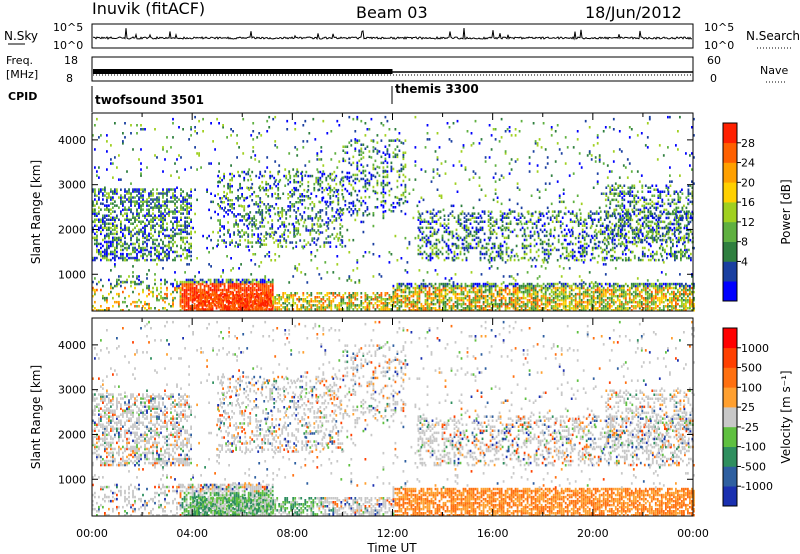  Describe the element at coordinates (68, 45) in the screenshot. I see `nsky-tick-bottom: 10^0` at that location.